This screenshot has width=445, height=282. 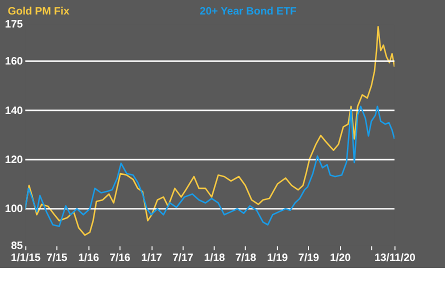 I want to click on y-tick-label: 85, so click(x=16, y=246).